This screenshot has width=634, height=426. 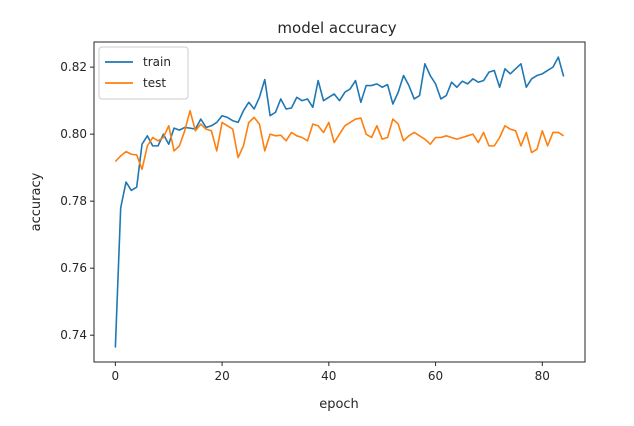 I want to click on chart-title: model accuracy, so click(x=336, y=28).